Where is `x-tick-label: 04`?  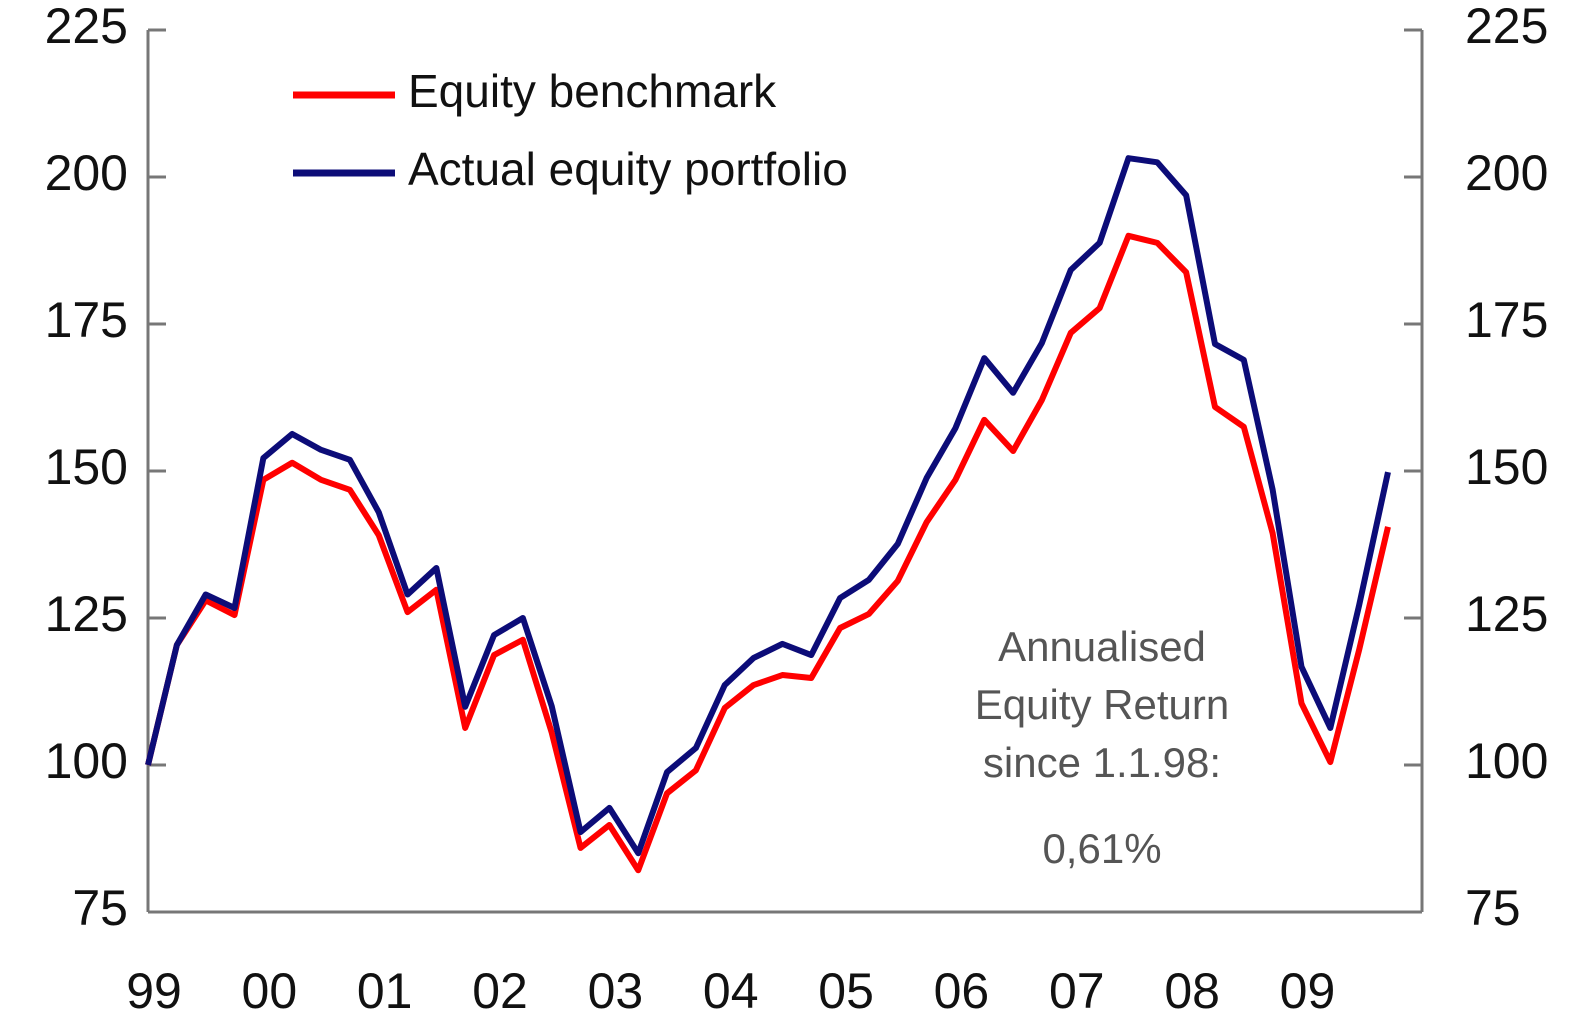 x-tick-label: 04 is located at coordinates (731, 991).